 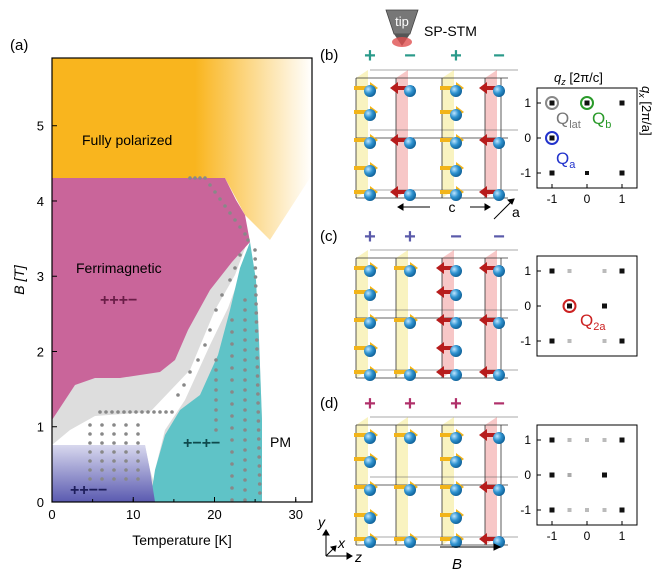 What do you see at coordinates (552, 199) in the screenshot?
I see `q-x-tick: -1` at bounding box center [552, 199].